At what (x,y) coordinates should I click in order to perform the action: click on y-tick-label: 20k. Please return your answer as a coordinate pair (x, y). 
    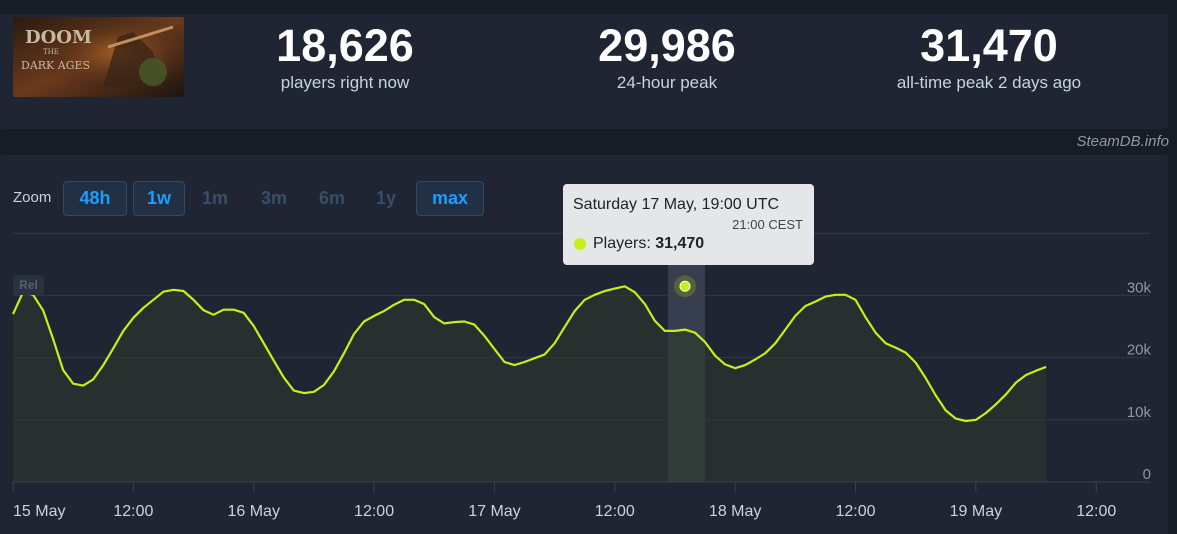
    Looking at the image, I should click on (1139, 350).